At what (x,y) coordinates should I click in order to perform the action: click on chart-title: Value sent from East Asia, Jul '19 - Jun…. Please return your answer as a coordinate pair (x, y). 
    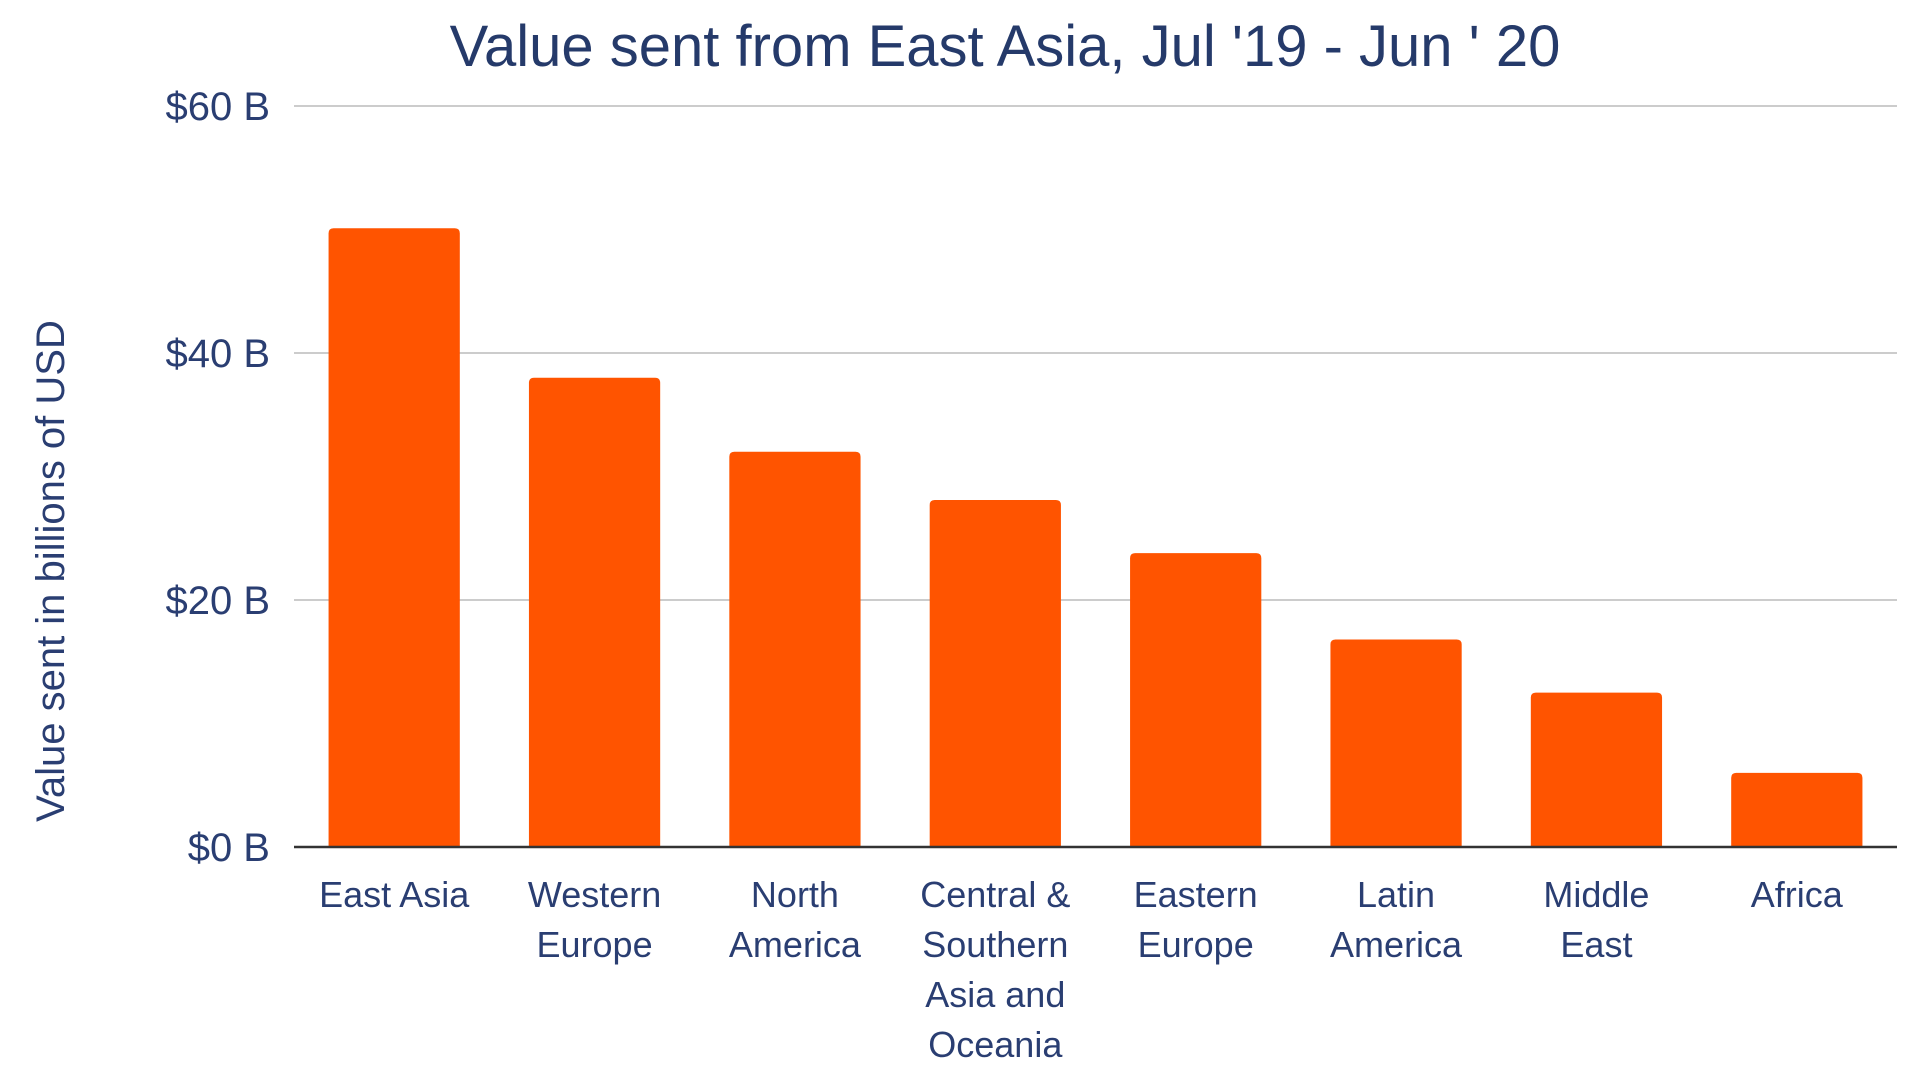
    Looking at the image, I should click on (1005, 46).